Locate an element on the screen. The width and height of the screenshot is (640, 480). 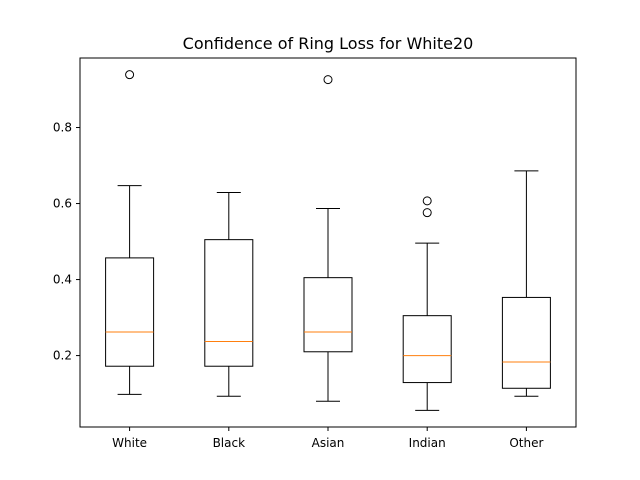
box-group-other: Other is located at coordinates (526, 310).